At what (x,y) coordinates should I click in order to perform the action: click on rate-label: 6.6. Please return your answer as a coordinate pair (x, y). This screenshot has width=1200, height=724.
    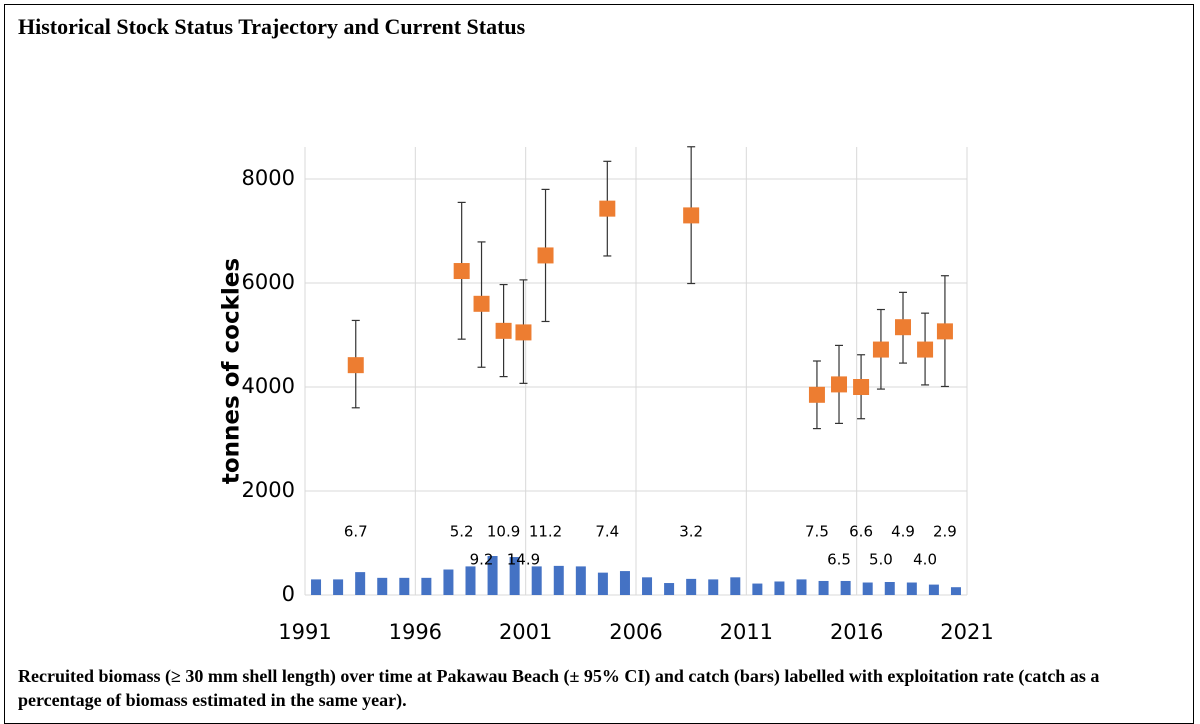
    Looking at the image, I should click on (861, 532).